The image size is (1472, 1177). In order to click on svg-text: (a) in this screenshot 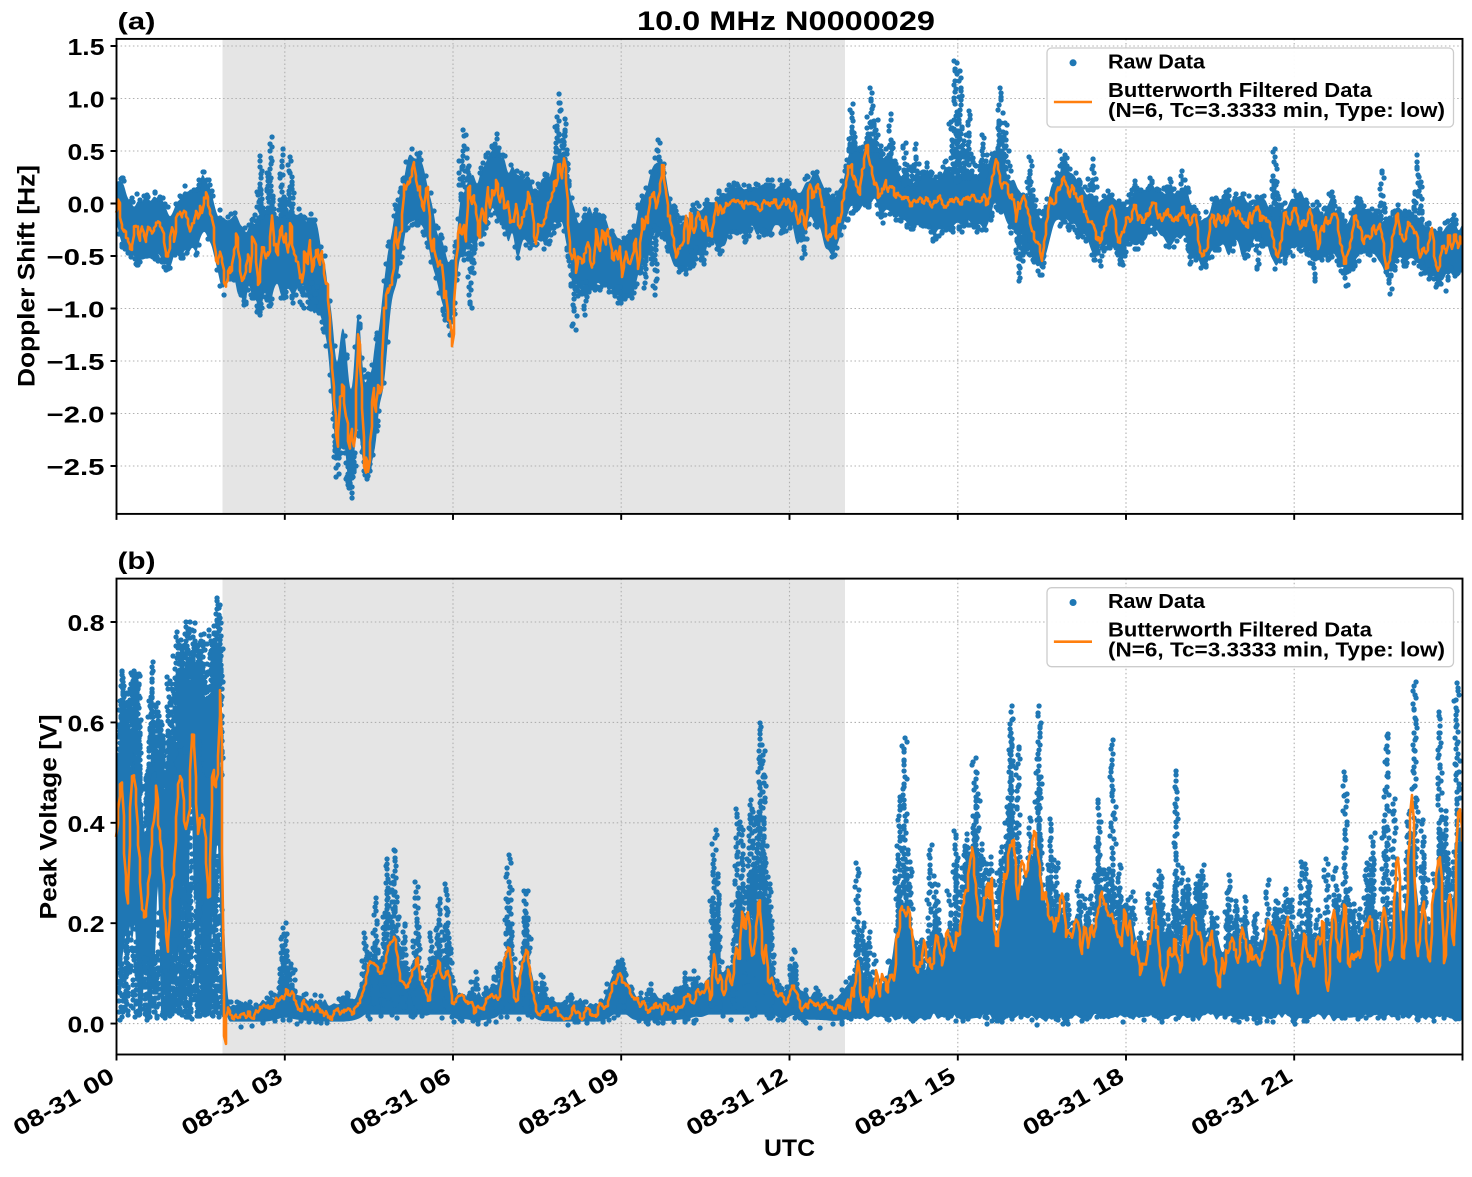, I will do `click(137, 22)`.